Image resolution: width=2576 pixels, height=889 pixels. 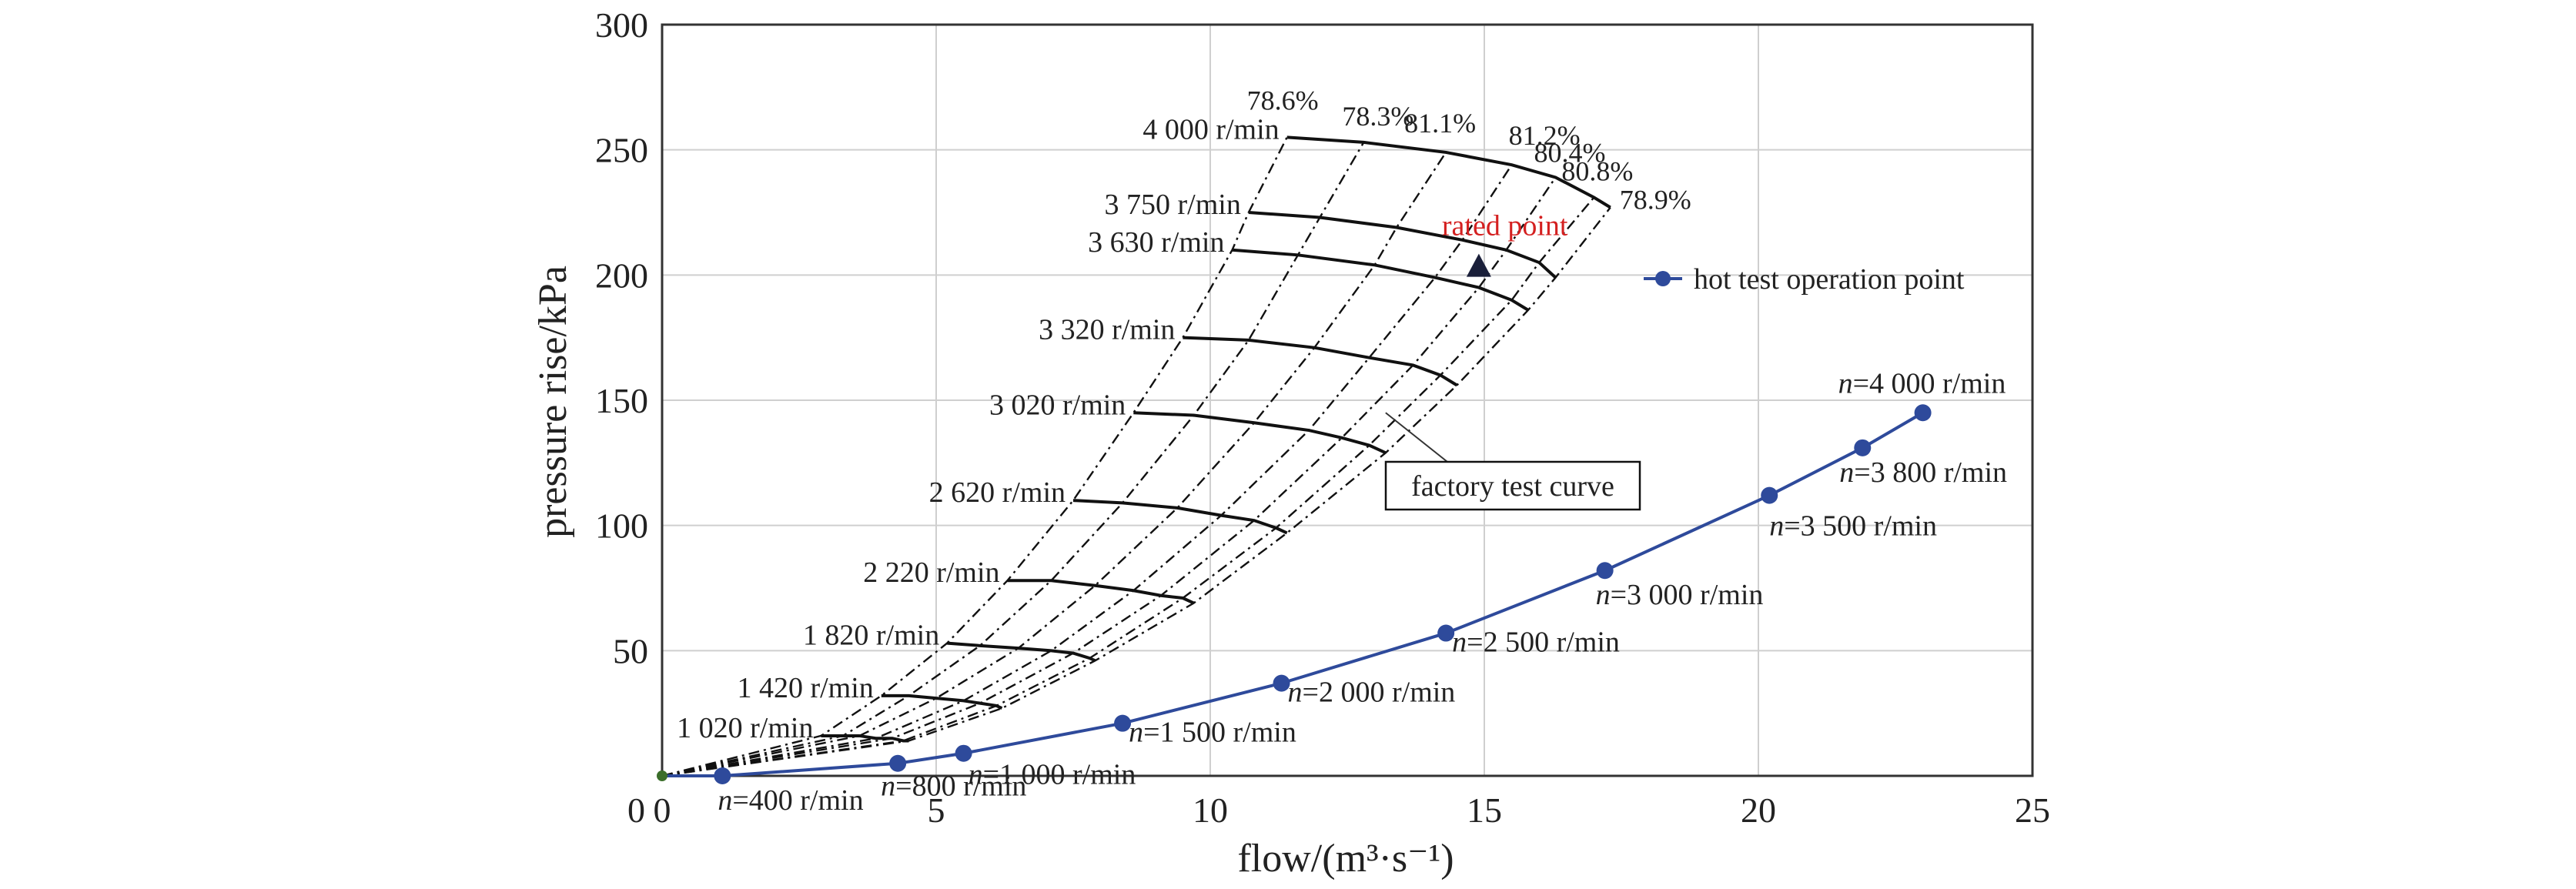 What do you see at coordinates (1057, 405) in the screenshot?
I see `speed-label: 3 020 r/min` at bounding box center [1057, 405].